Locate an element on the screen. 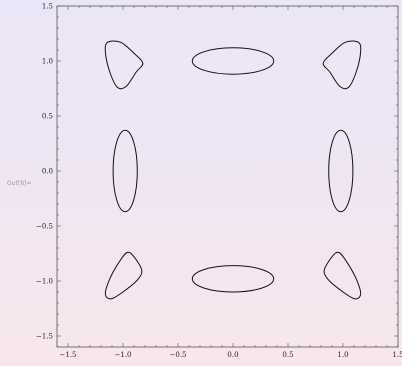  x-tick-label: −1.5 is located at coordinates (68, 355).